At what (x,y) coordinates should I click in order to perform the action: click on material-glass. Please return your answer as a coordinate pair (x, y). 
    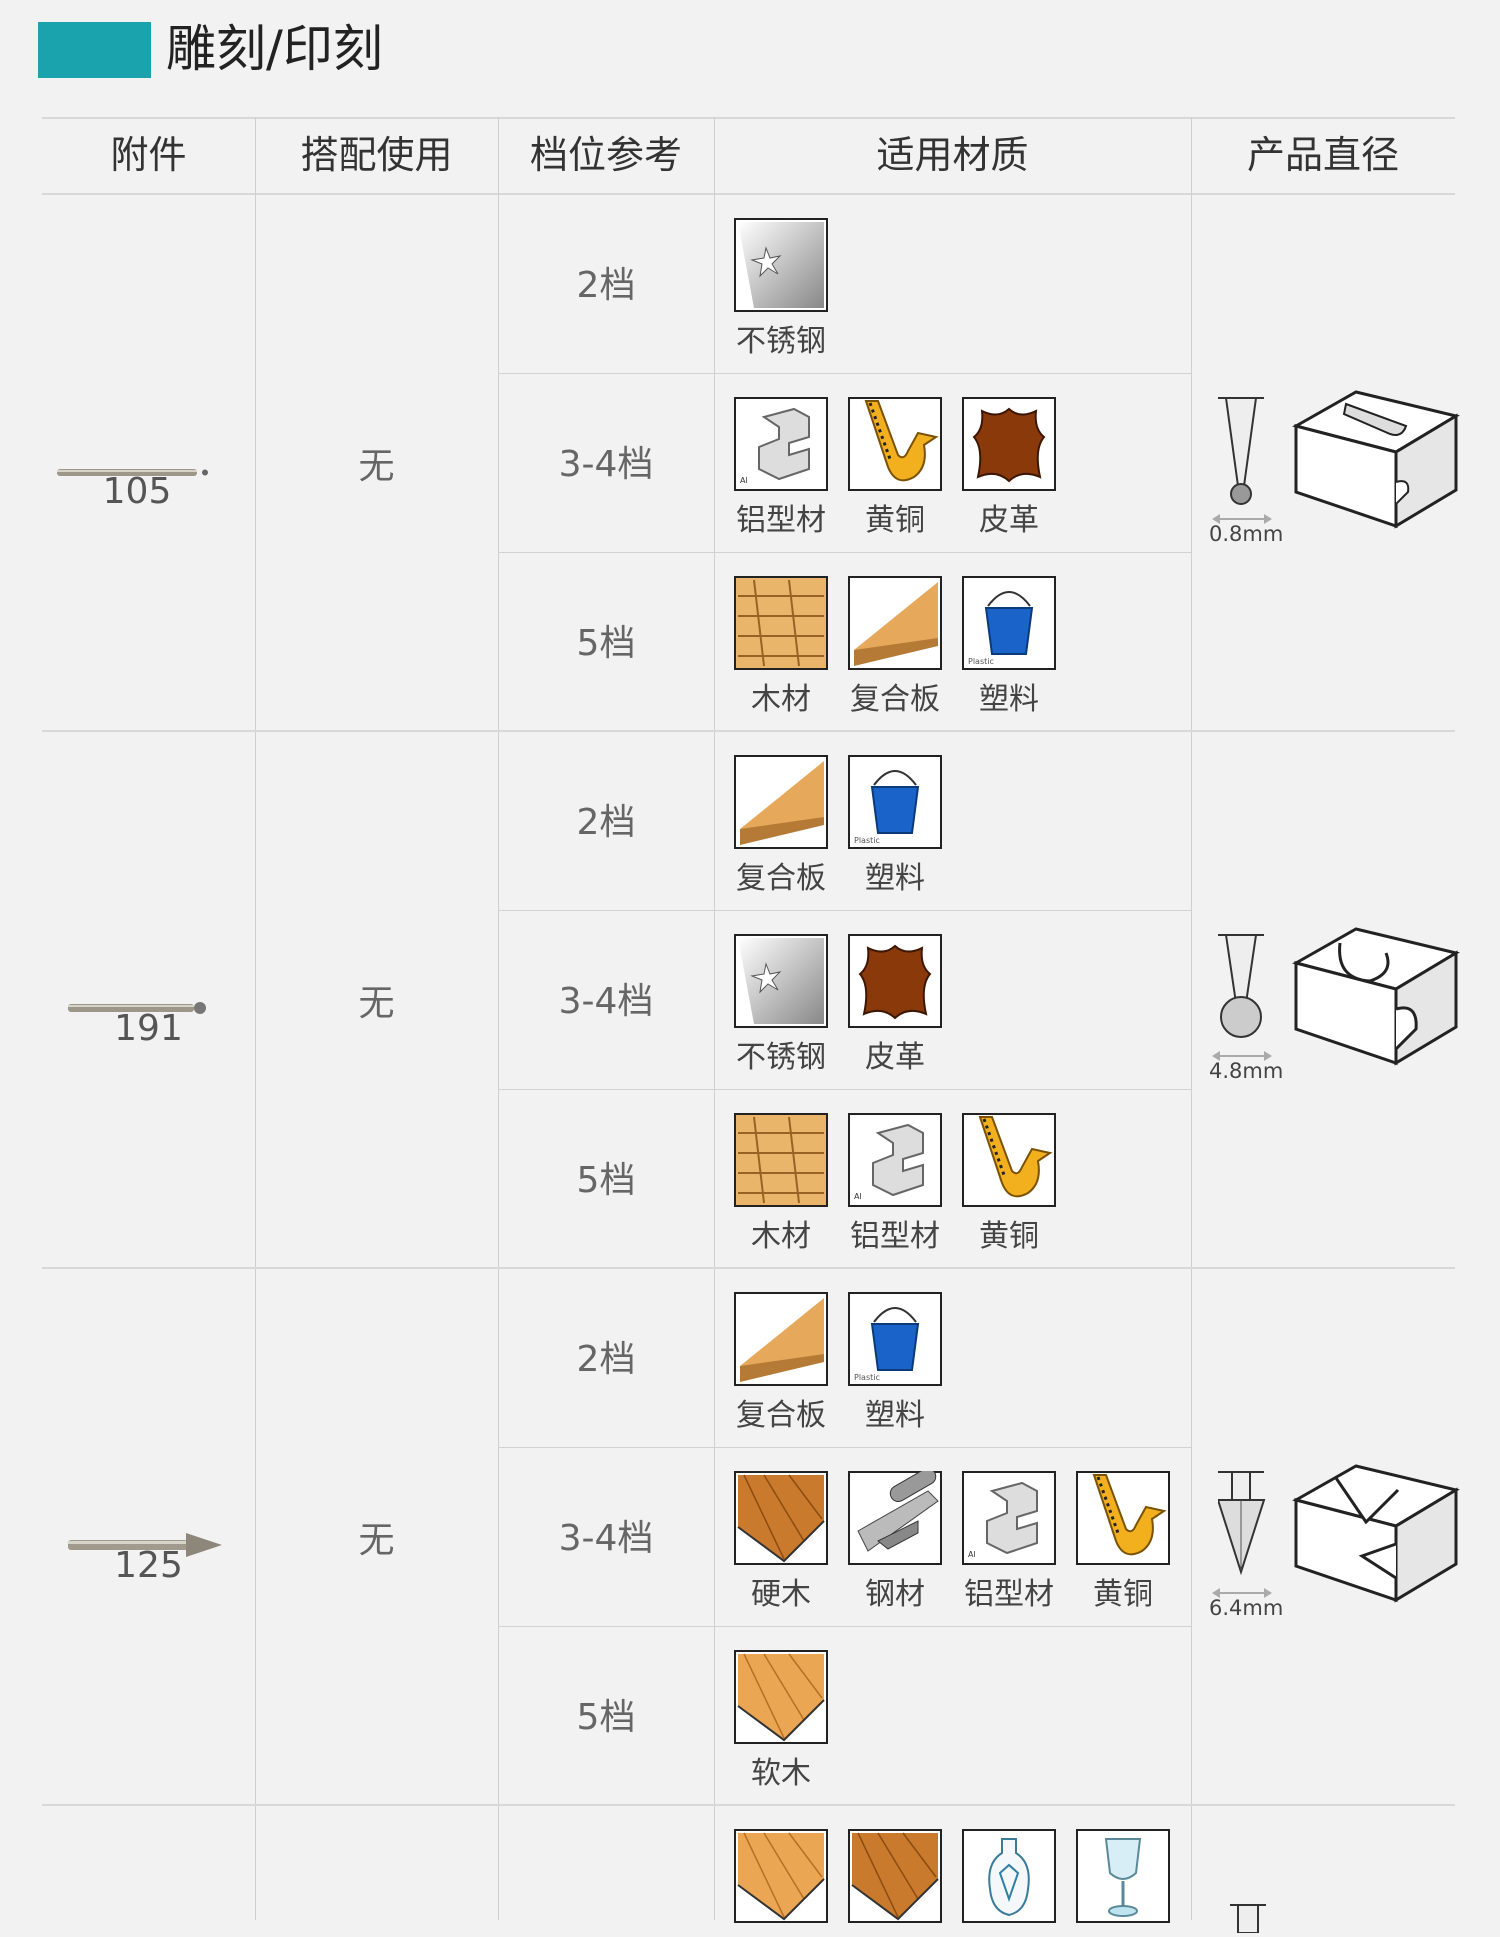
    Looking at the image, I should click on (1123, 1876).